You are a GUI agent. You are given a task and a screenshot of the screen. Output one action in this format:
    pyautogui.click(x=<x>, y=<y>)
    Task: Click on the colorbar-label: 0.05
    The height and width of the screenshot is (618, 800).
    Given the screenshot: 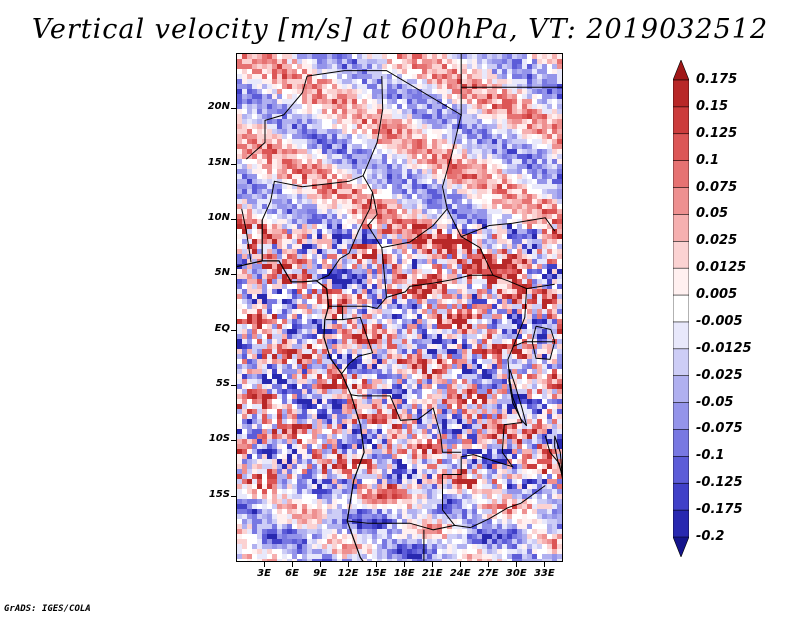 What is the action you would take?
    pyautogui.click(x=712, y=214)
    